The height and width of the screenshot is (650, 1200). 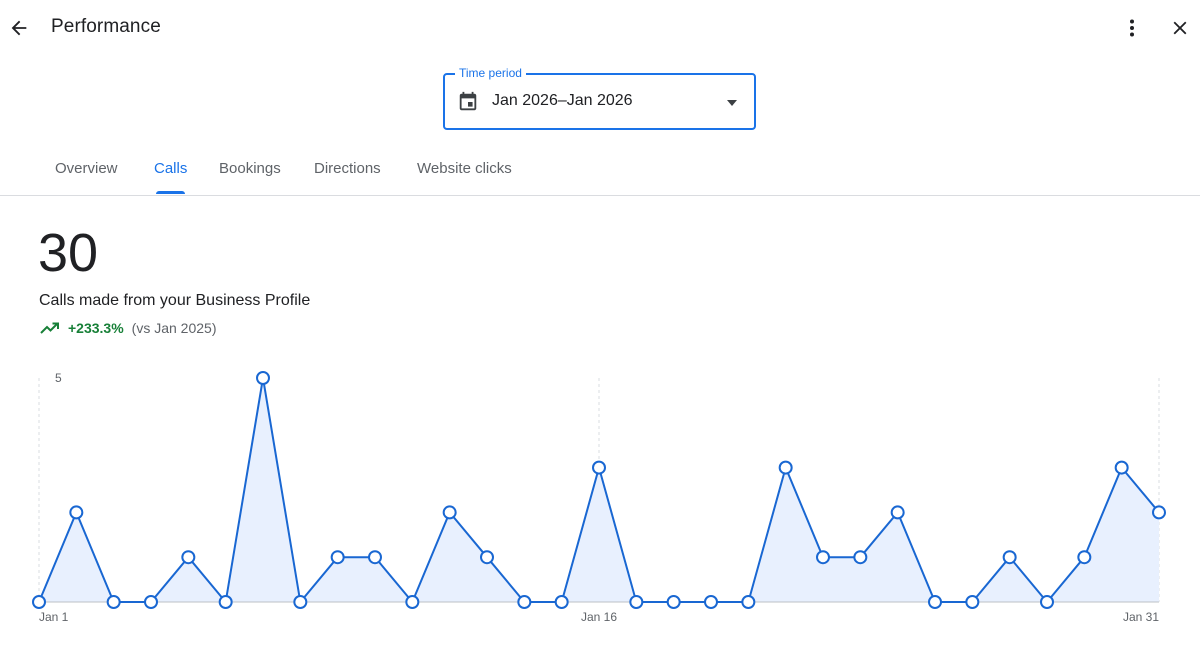 What do you see at coordinates (250, 168) in the screenshot?
I see `tab-bookings: Bookings` at bounding box center [250, 168].